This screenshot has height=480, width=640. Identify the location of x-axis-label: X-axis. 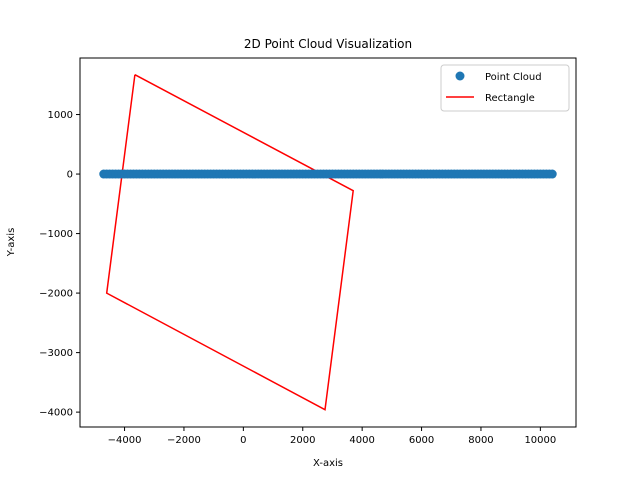
(328, 463).